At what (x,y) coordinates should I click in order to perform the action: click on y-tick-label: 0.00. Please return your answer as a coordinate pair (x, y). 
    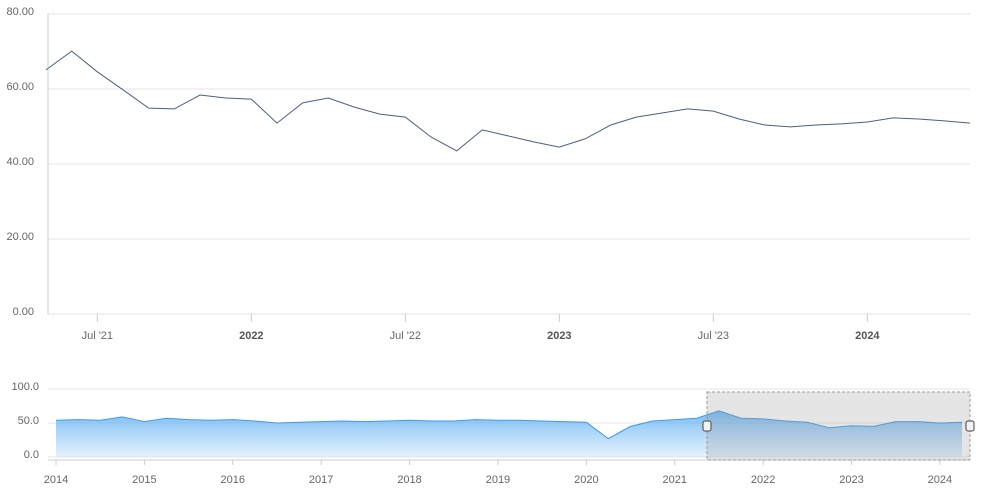
    Looking at the image, I should click on (23, 312).